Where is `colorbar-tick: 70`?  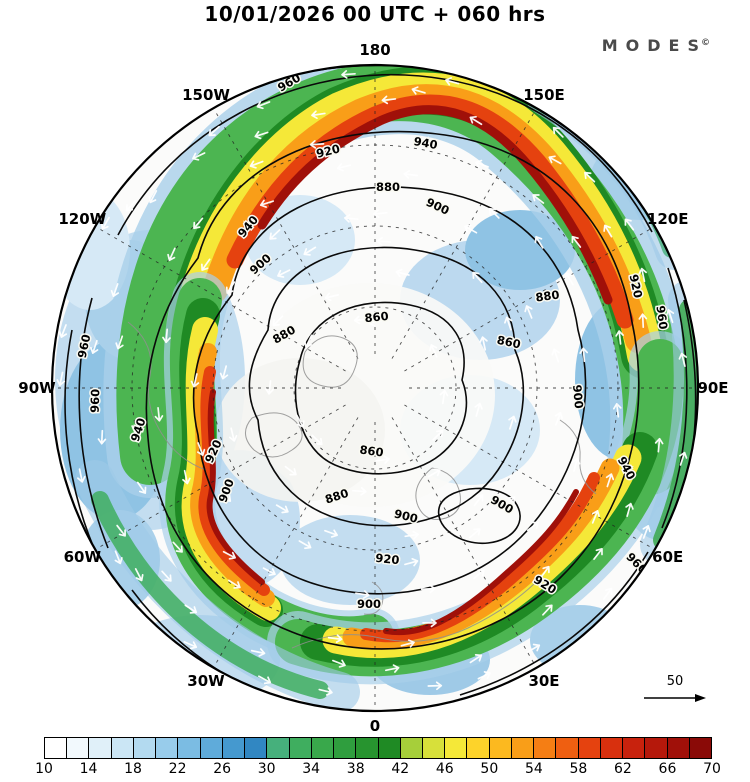 colorbar-tick: 70 is located at coordinates (712, 769).